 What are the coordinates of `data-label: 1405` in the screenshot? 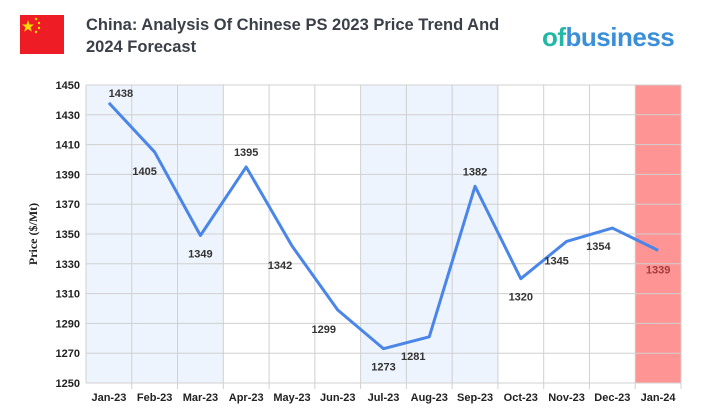 It's located at (144, 172).